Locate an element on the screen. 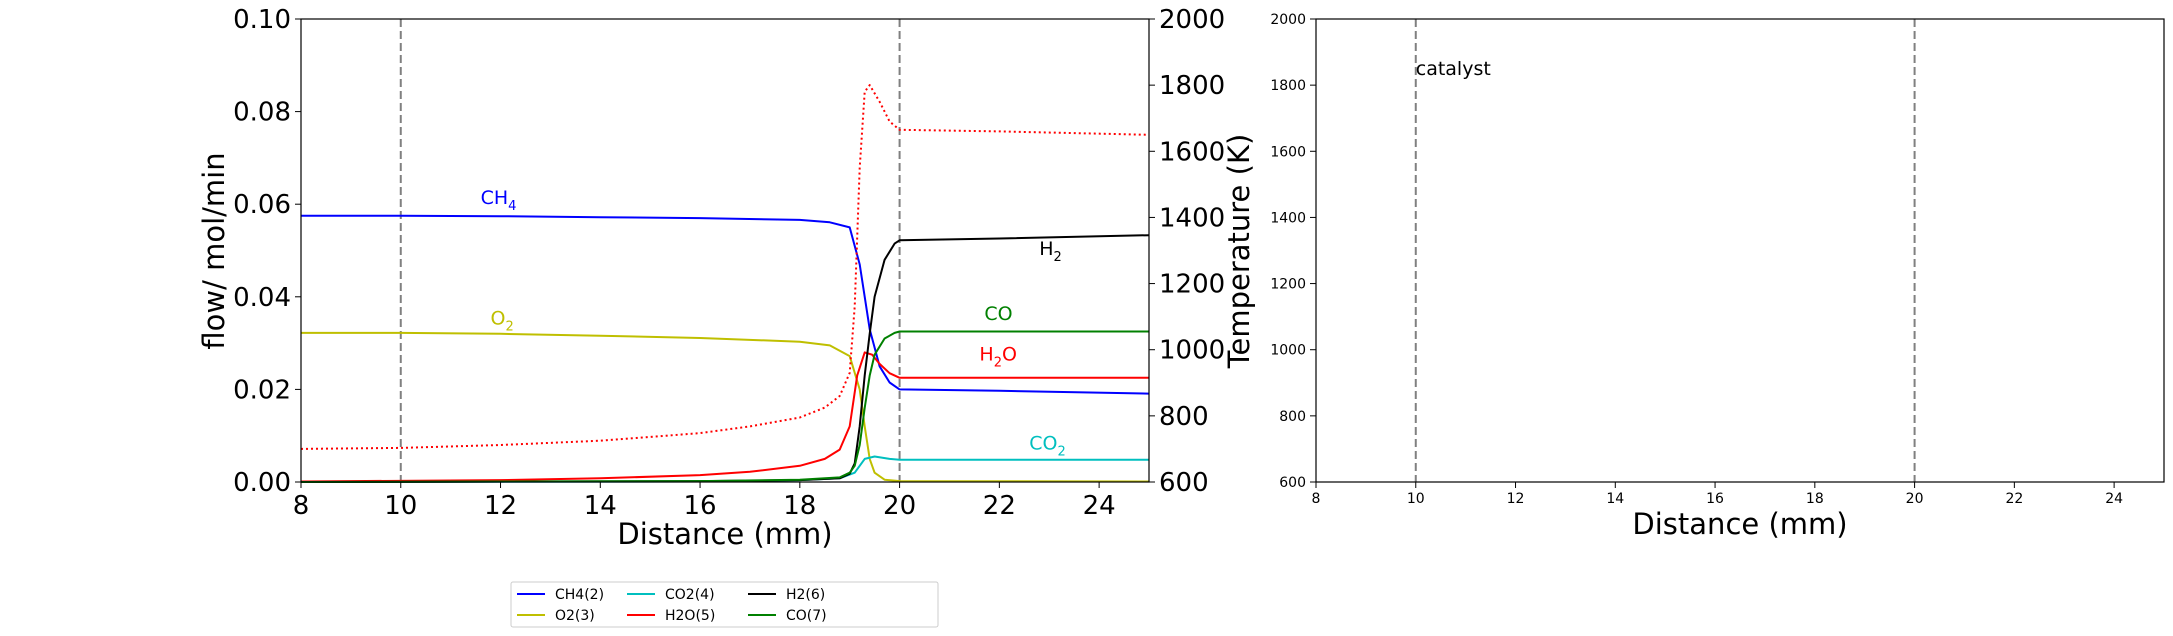 The width and height of the screenshot is (2173, 636). legend-frame is located at coordinates (724, 604).